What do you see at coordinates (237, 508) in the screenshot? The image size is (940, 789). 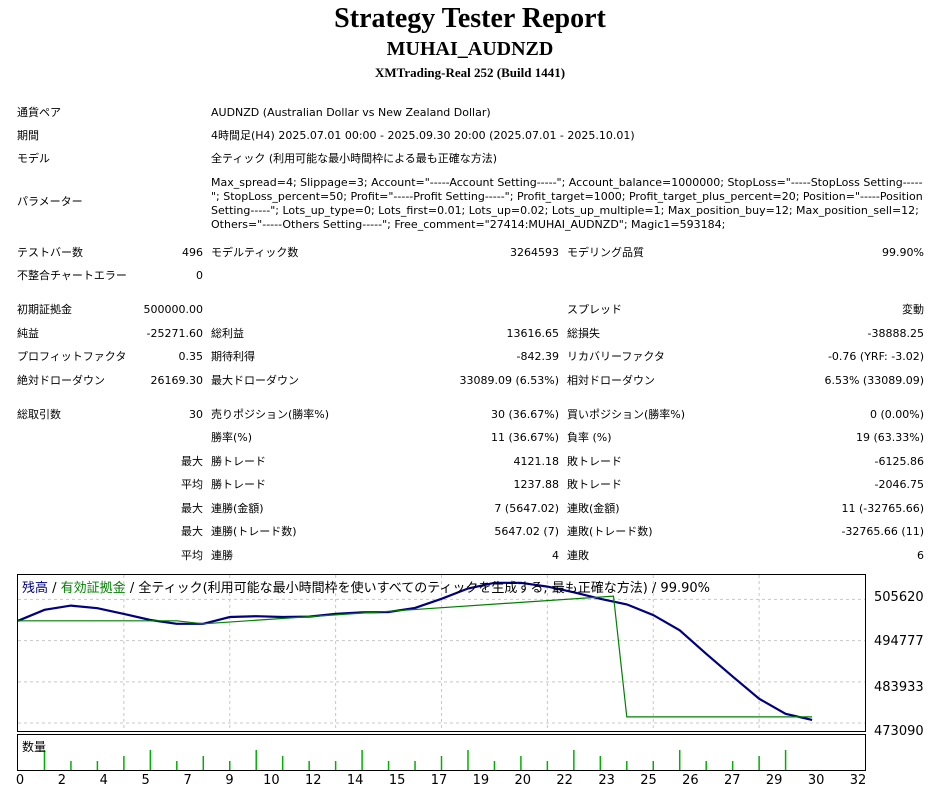 I see `consecutive-wins-amount-label: 連勝(金額)` at bounding box center [237, 508].